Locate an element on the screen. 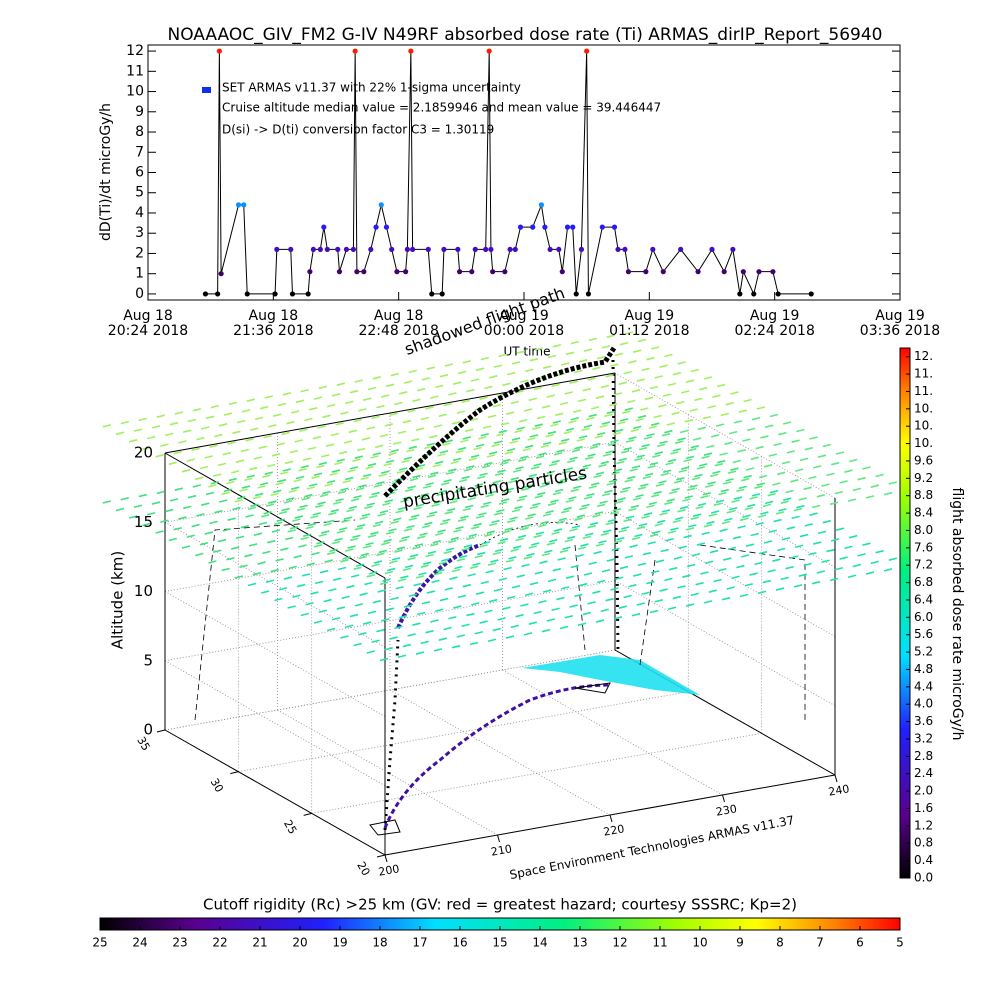 Image resolution: width=1000 pixels, height=1000 pixels. colorbar-tick-label: 6.4 is located at coordinates (923, 599).